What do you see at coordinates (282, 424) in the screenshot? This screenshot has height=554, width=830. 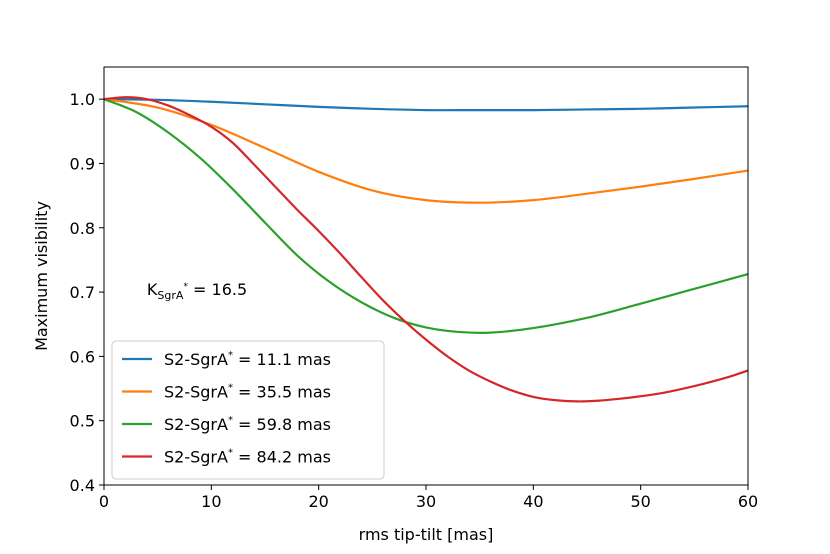 I see `legend-suffix: = 59.8 mas` at bounding box center [282, 424].